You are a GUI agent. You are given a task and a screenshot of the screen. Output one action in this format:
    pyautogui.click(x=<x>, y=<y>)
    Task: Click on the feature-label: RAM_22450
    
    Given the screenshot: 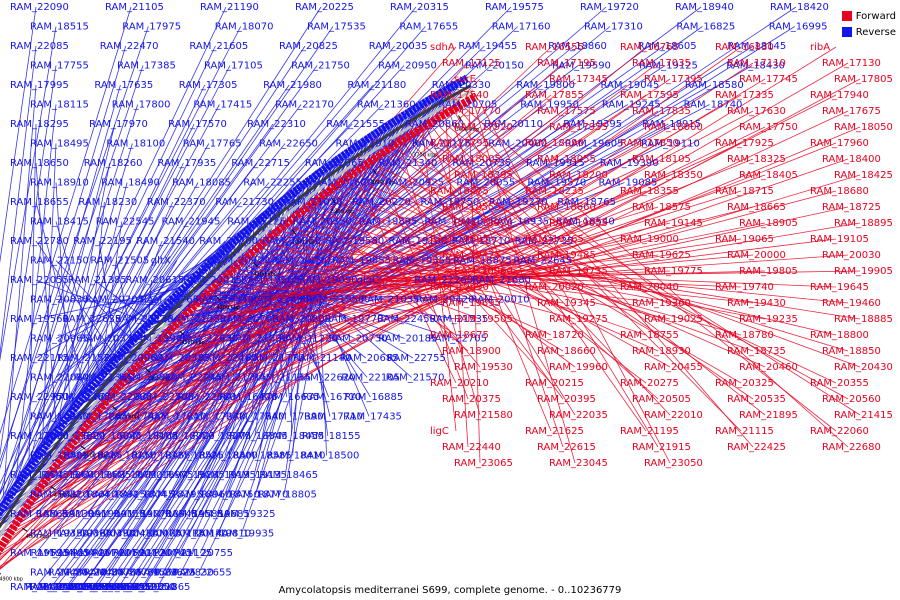 What is the action you would take?
    pyautogui.click(x=406, y=319)
    